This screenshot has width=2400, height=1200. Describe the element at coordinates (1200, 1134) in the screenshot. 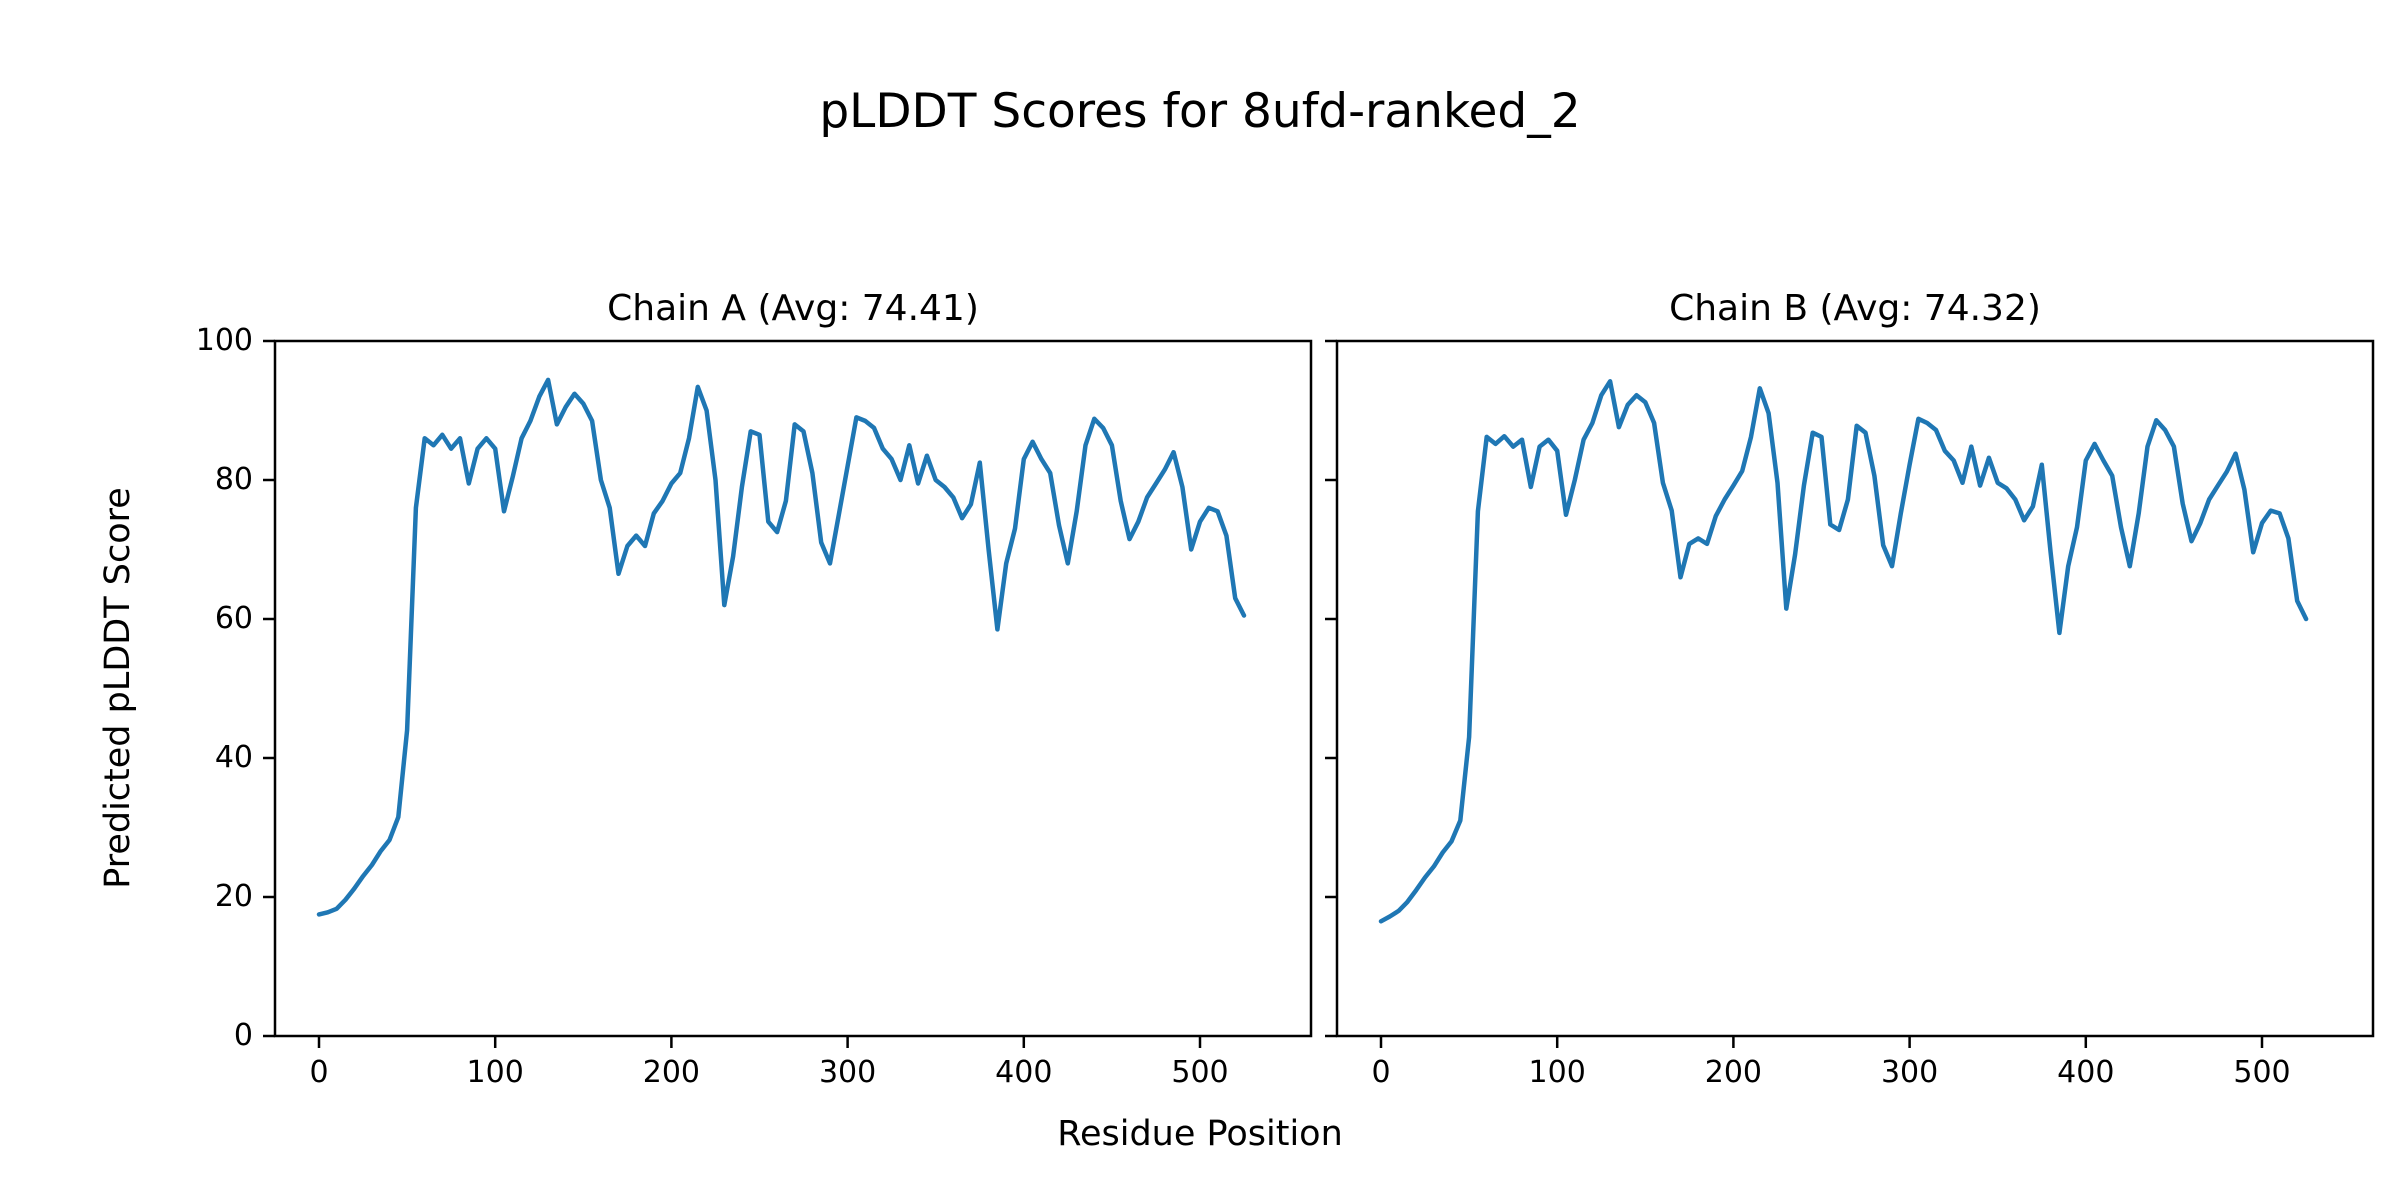

I see `x-axis-label: Residue Position` at that location.